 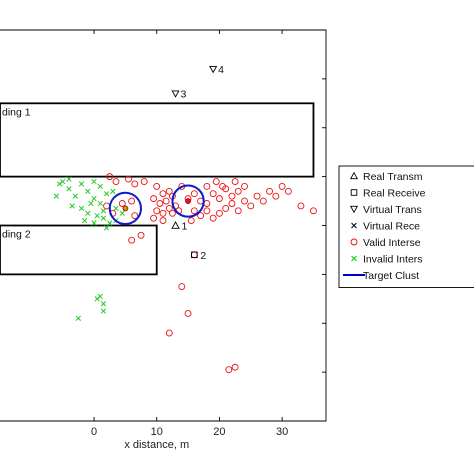 What do you see at coordinates (282, 432) in the screenshot?
I see `x-tick-label: 30` at bounding box center [282, 432].